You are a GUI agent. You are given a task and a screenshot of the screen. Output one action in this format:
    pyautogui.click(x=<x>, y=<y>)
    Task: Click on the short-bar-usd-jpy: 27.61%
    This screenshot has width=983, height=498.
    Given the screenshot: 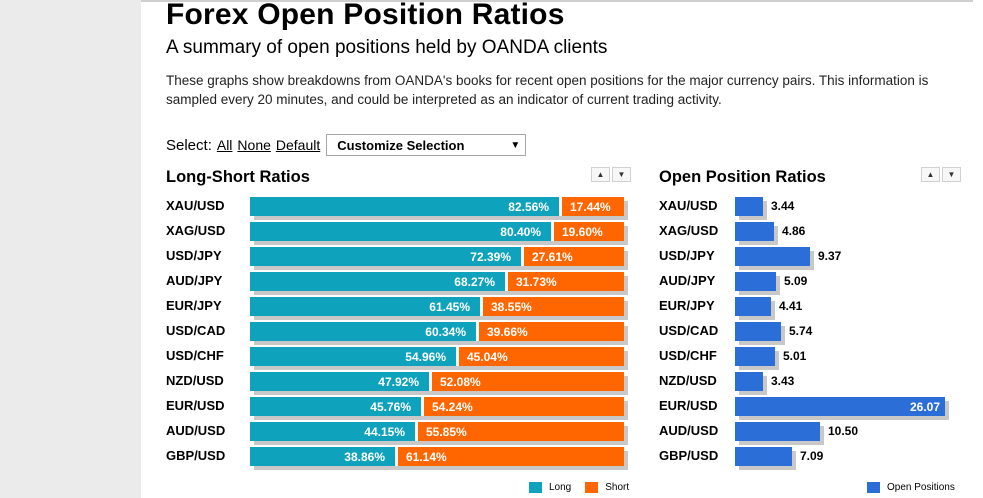 What is the action you would take?
    pyautogui.click(x=572, y=256)
    